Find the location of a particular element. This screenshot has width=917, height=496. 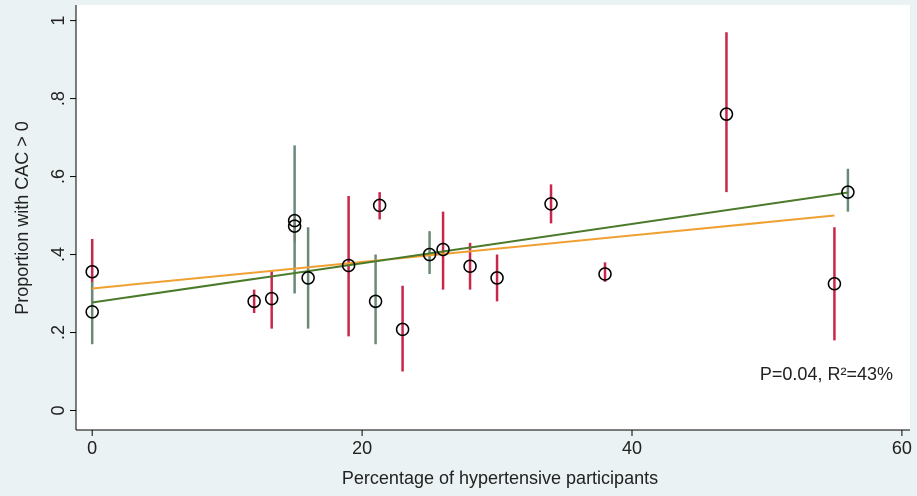

y-tick-label: 1 is located at coordinates (58, 21).